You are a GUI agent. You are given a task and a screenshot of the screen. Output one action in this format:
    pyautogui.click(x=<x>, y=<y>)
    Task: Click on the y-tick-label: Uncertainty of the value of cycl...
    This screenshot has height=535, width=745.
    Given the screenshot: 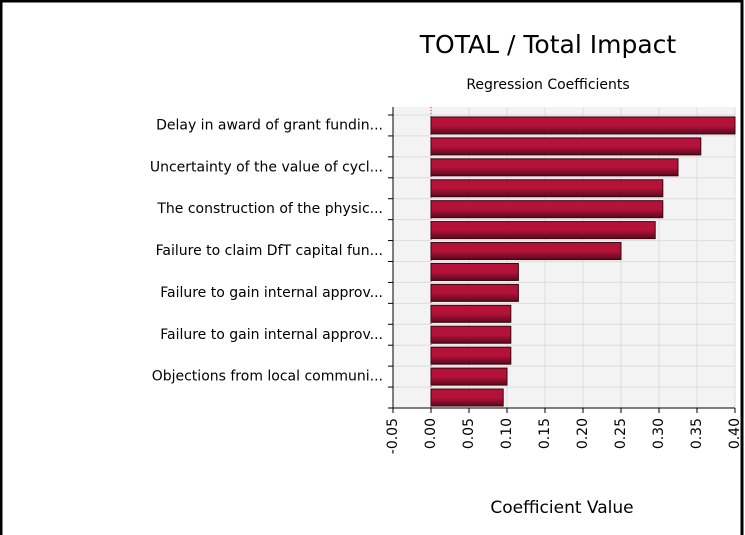 What is the action you would take?
    pyautogui.click(x=266, y=167)
    